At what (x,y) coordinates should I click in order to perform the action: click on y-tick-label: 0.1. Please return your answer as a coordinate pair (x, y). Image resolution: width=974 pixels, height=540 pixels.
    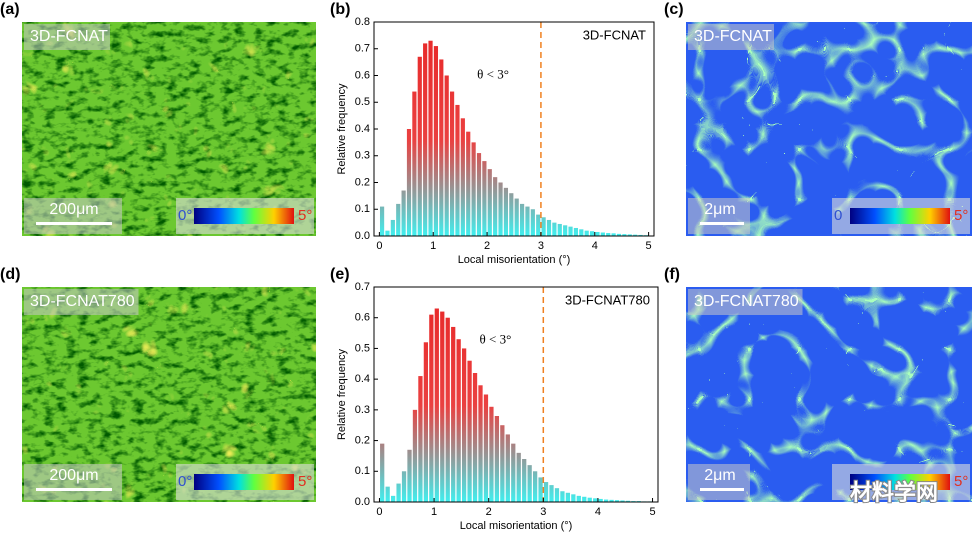
    Looking at the image, I should click on (362, 209).